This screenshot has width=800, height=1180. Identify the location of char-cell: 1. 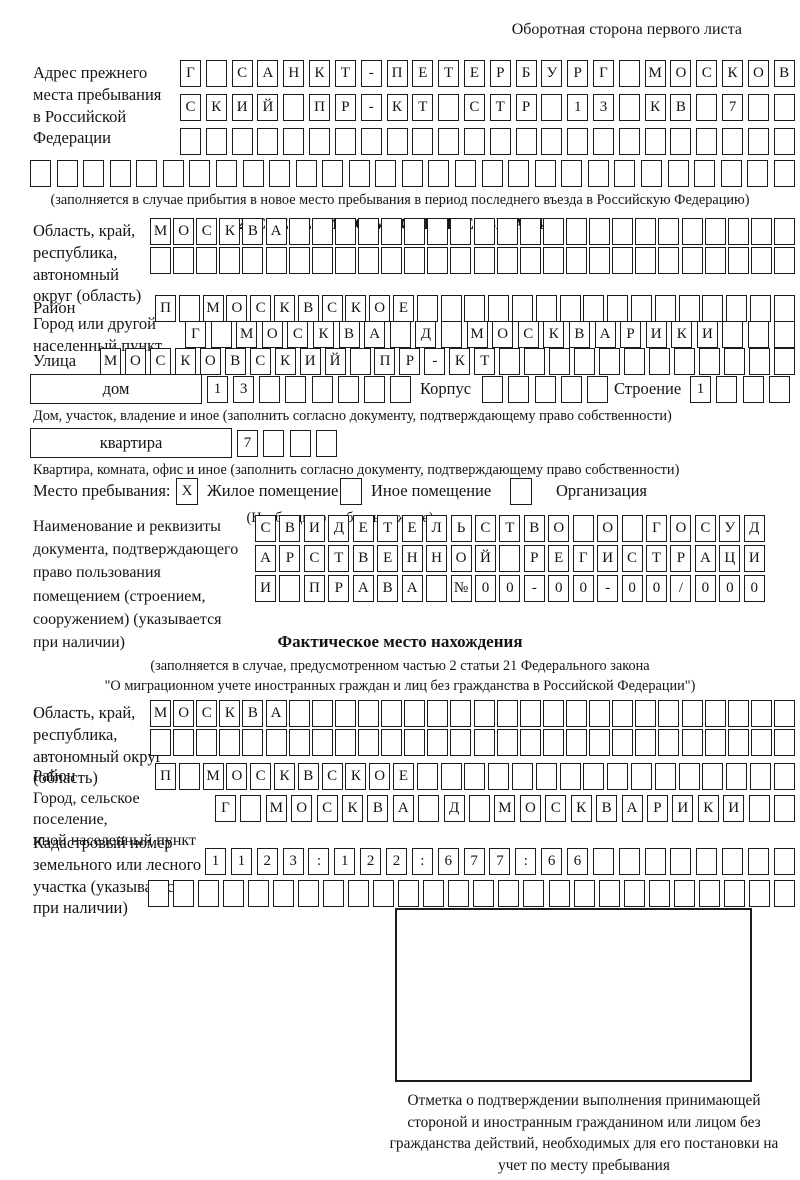
(241, 861).